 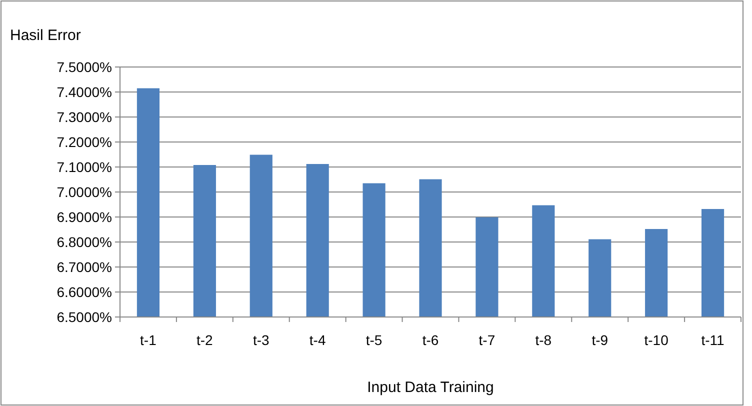 What do you see at coordinates (84, 92) in the screenshot?
I see `y-tick-label: 7.4000%` at bounding box center [84, 92].